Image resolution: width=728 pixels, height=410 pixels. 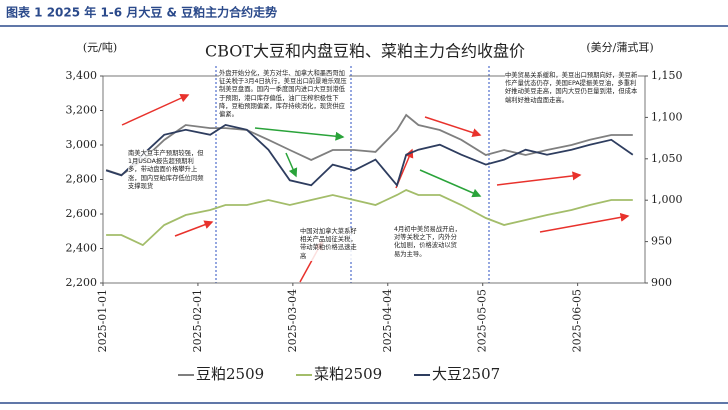 I want to click on y2-tick-label: 900, so click(x=661, y=282).